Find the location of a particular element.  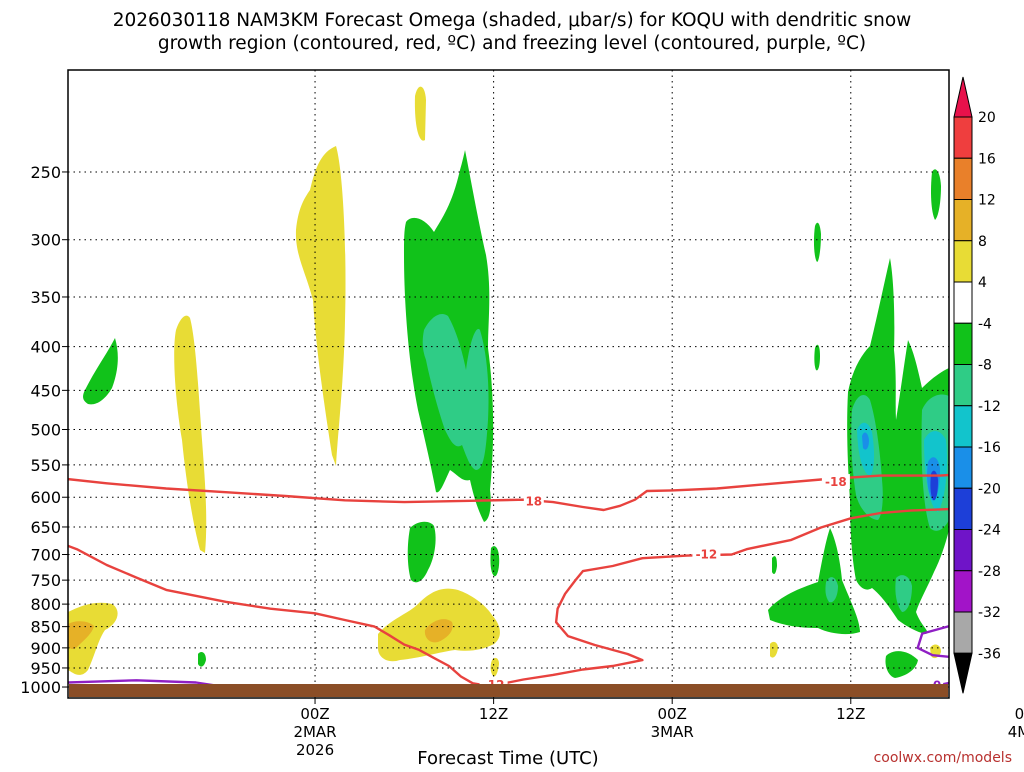

colorbar-legend: 20 16 12 8 4 -4 -8 -12 -16 -20 -24 -28 -32 -36 is located at coordinates (977, 385).